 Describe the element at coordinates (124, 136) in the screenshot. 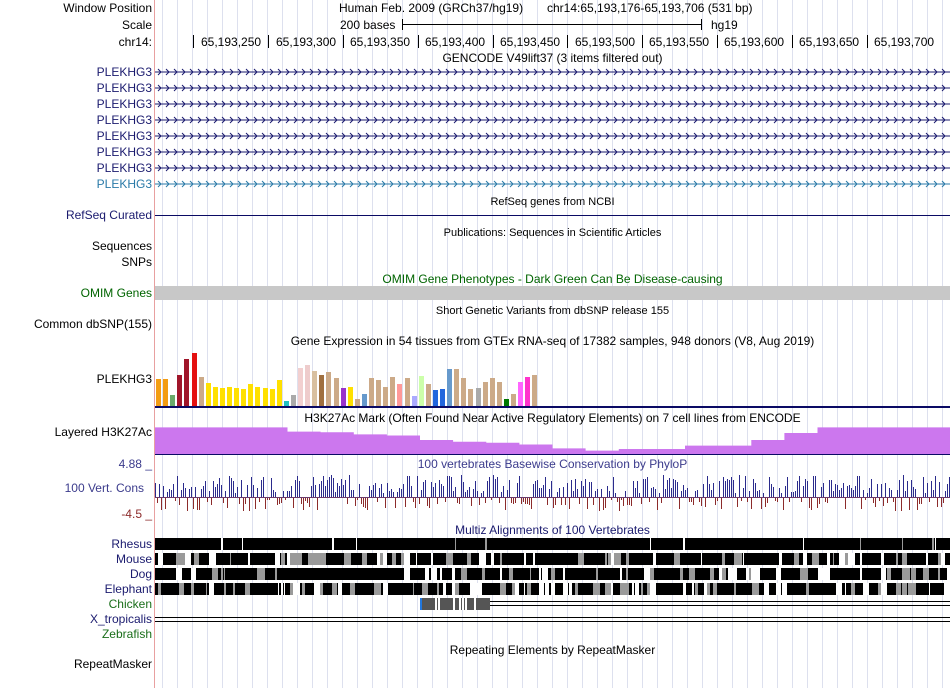

I see `label-gencode-gene-5: PLEKHG3` at that location.